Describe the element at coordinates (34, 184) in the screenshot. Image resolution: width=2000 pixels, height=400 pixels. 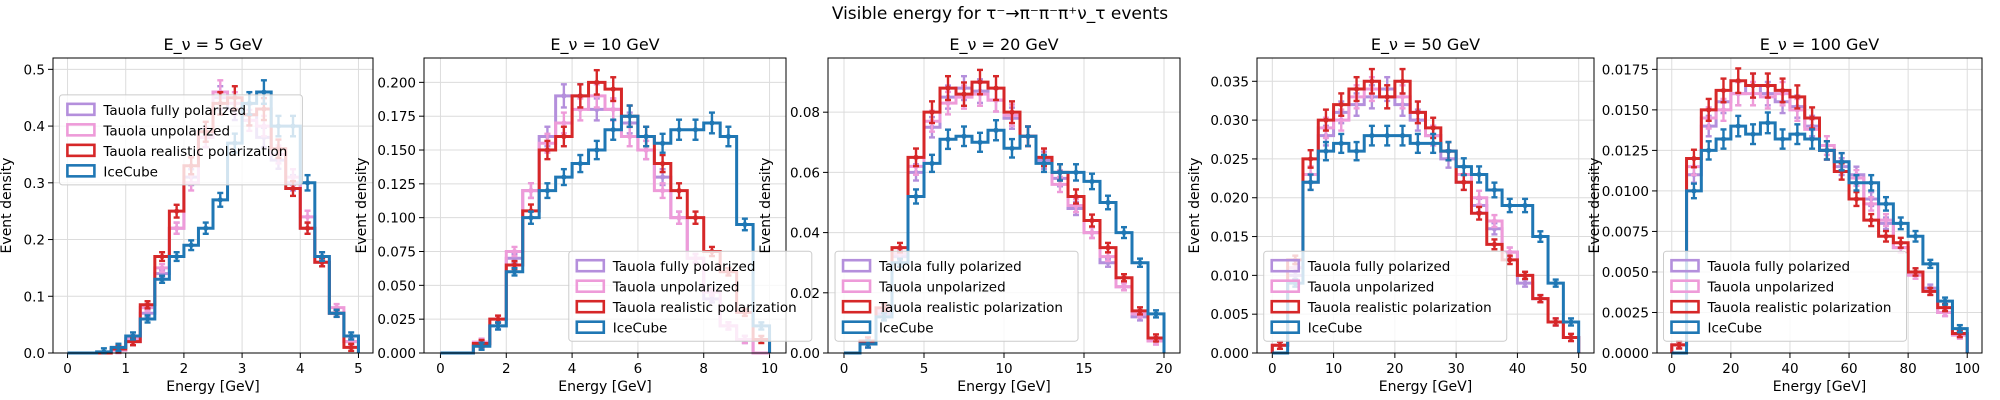
I see `y-tick-label: 0.3` at that location.